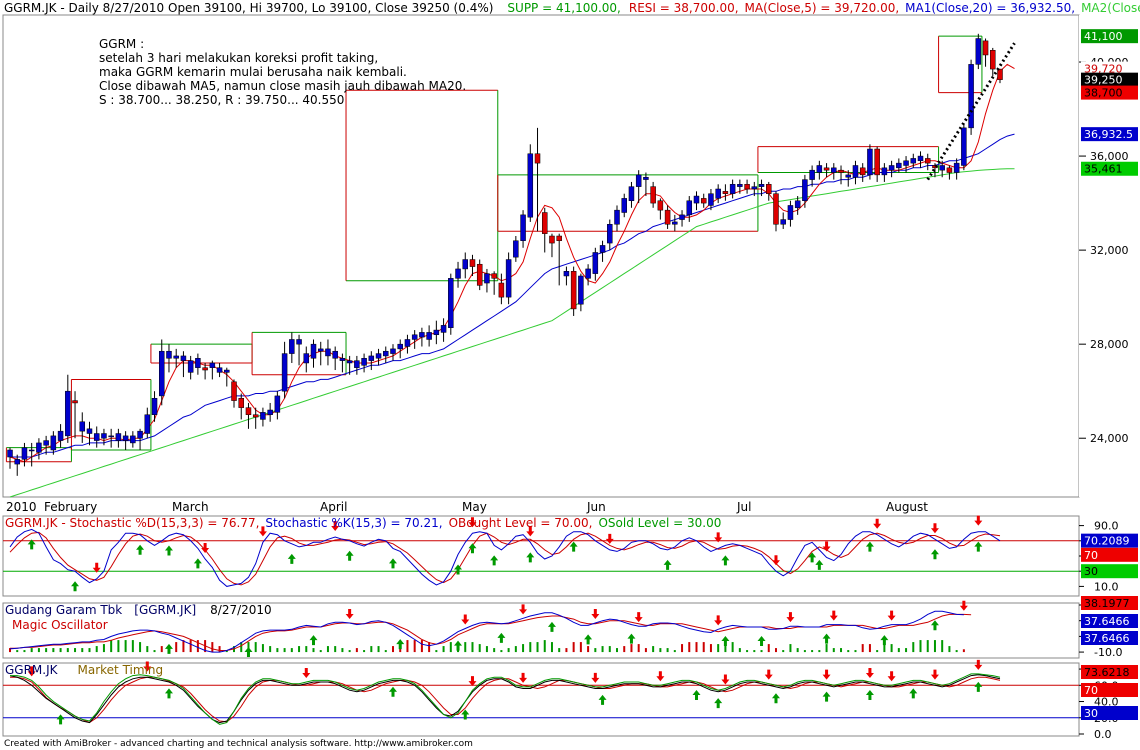  I want to click on price-tag-ma20, so click(1109, 134).